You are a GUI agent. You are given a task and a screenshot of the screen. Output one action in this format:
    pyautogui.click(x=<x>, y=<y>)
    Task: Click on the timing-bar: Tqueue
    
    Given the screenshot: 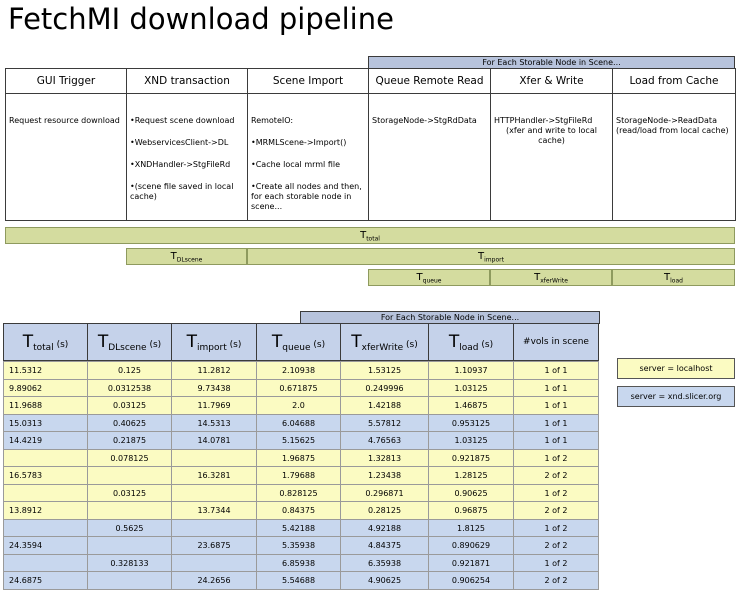 What is the action you would take?
    pyautogui.click(x=429, y=277)
    